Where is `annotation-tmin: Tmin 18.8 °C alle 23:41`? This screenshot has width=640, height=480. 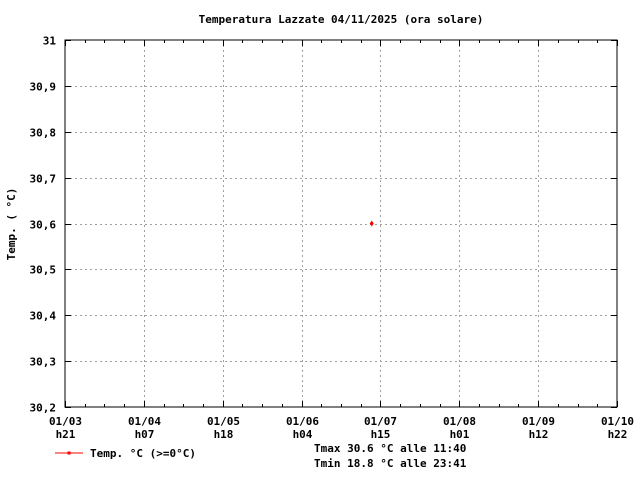 annotation-tmin: Tmin 18.8 °C alle 23:41 is located at coordinates (390, 463).